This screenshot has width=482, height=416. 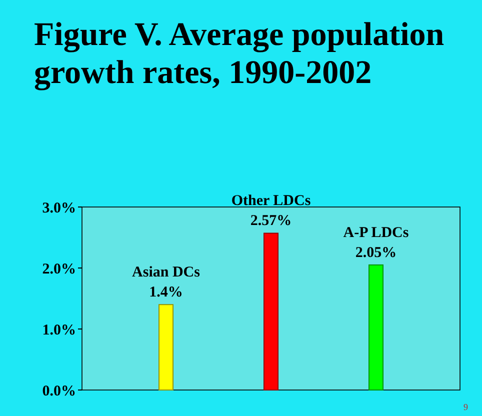 What do you see at coordinates (59, 208) in the screenshot?
I see `y-tick-label: 3.0%` at bounding box center [59, 208].